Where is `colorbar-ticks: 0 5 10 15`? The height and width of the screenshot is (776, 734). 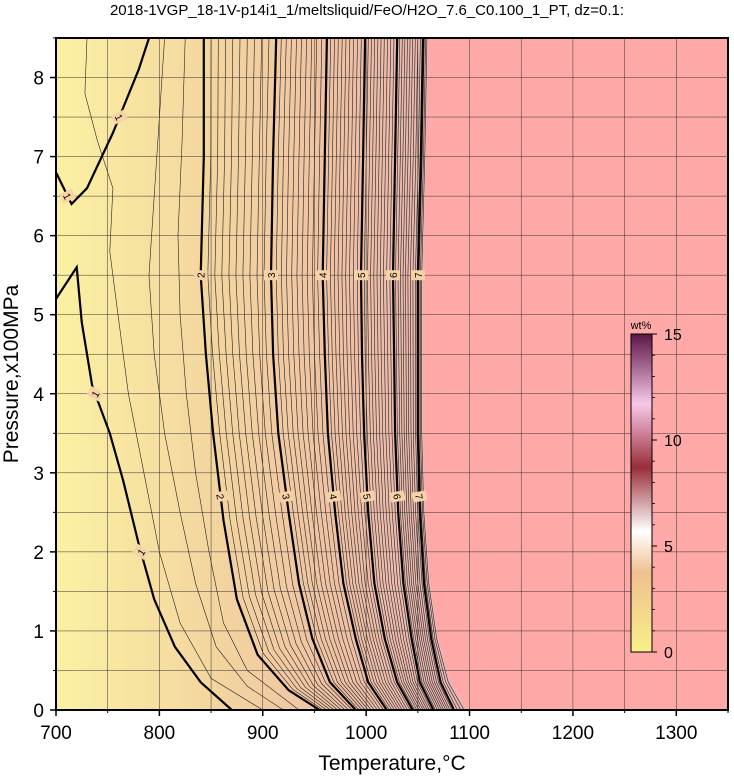
colorbar-ticks: 0 5 10 15 is located at coordinates (667, 494).